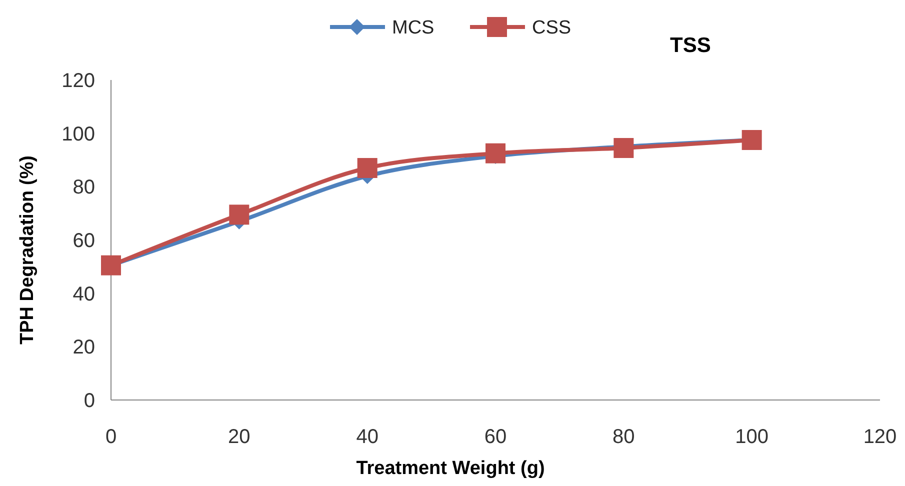 The image size is (905, 486). I want to click on y-tick-label: 100, so click(78, 134).